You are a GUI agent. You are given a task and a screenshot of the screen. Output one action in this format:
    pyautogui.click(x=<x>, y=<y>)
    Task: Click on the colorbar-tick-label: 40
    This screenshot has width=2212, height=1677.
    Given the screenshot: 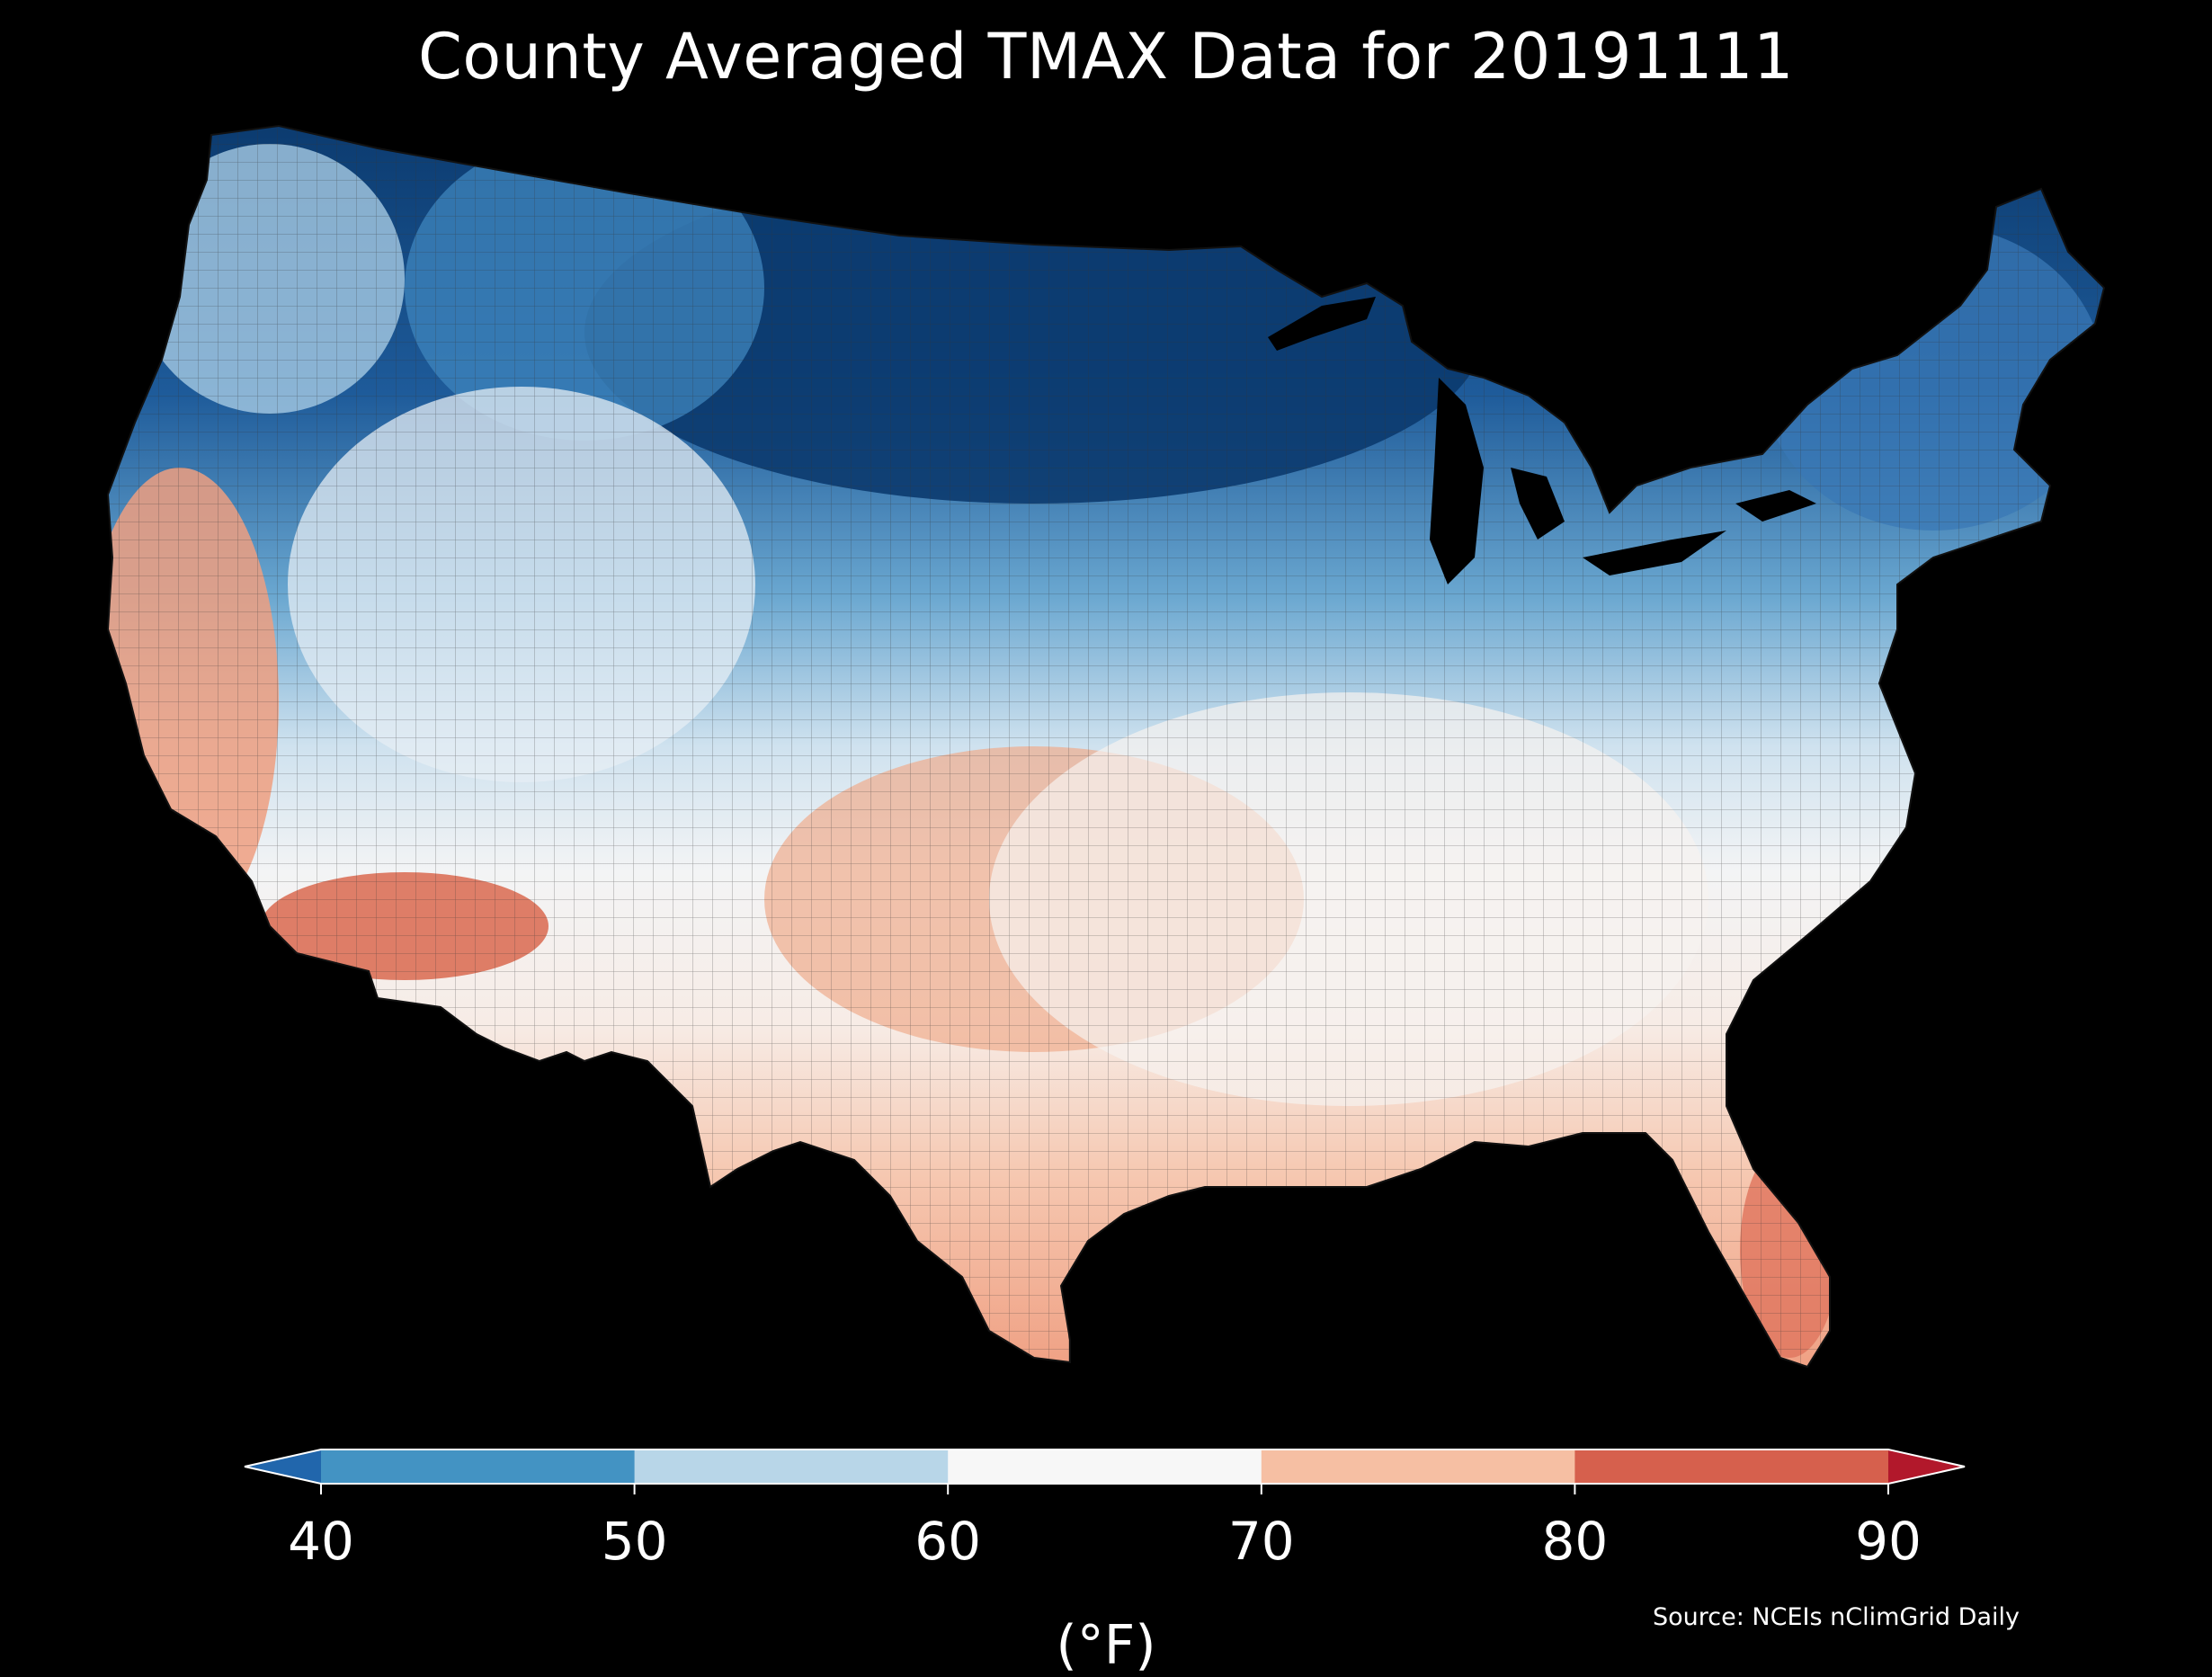 What is the action you would take?
    pyautogui.click(x=321, y=1541)
    